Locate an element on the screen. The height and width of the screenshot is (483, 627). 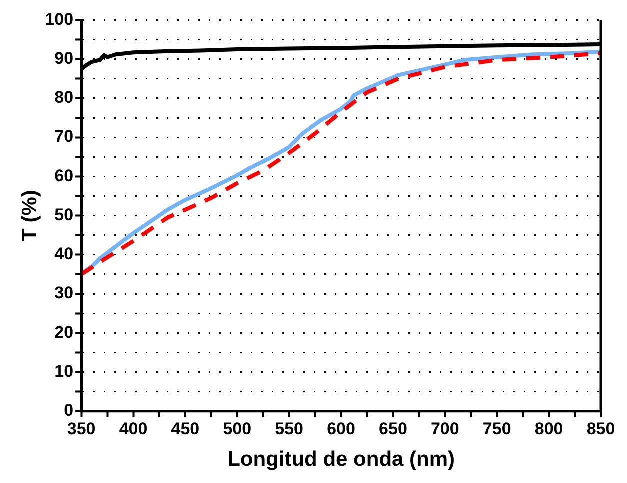
y-tick-label: 0 is located at coordinates (69, 410).